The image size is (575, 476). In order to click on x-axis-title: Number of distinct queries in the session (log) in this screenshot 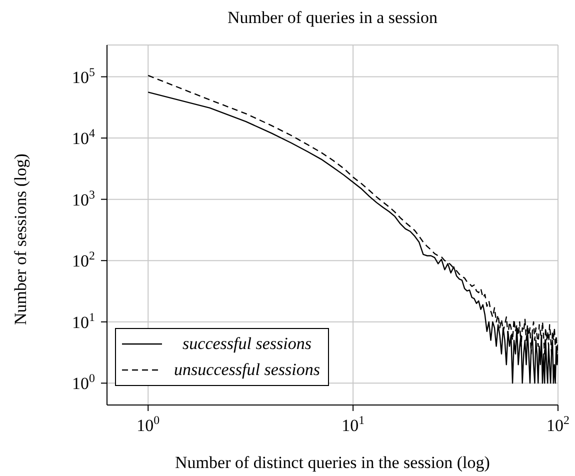, I will do `click(332, 462)`.